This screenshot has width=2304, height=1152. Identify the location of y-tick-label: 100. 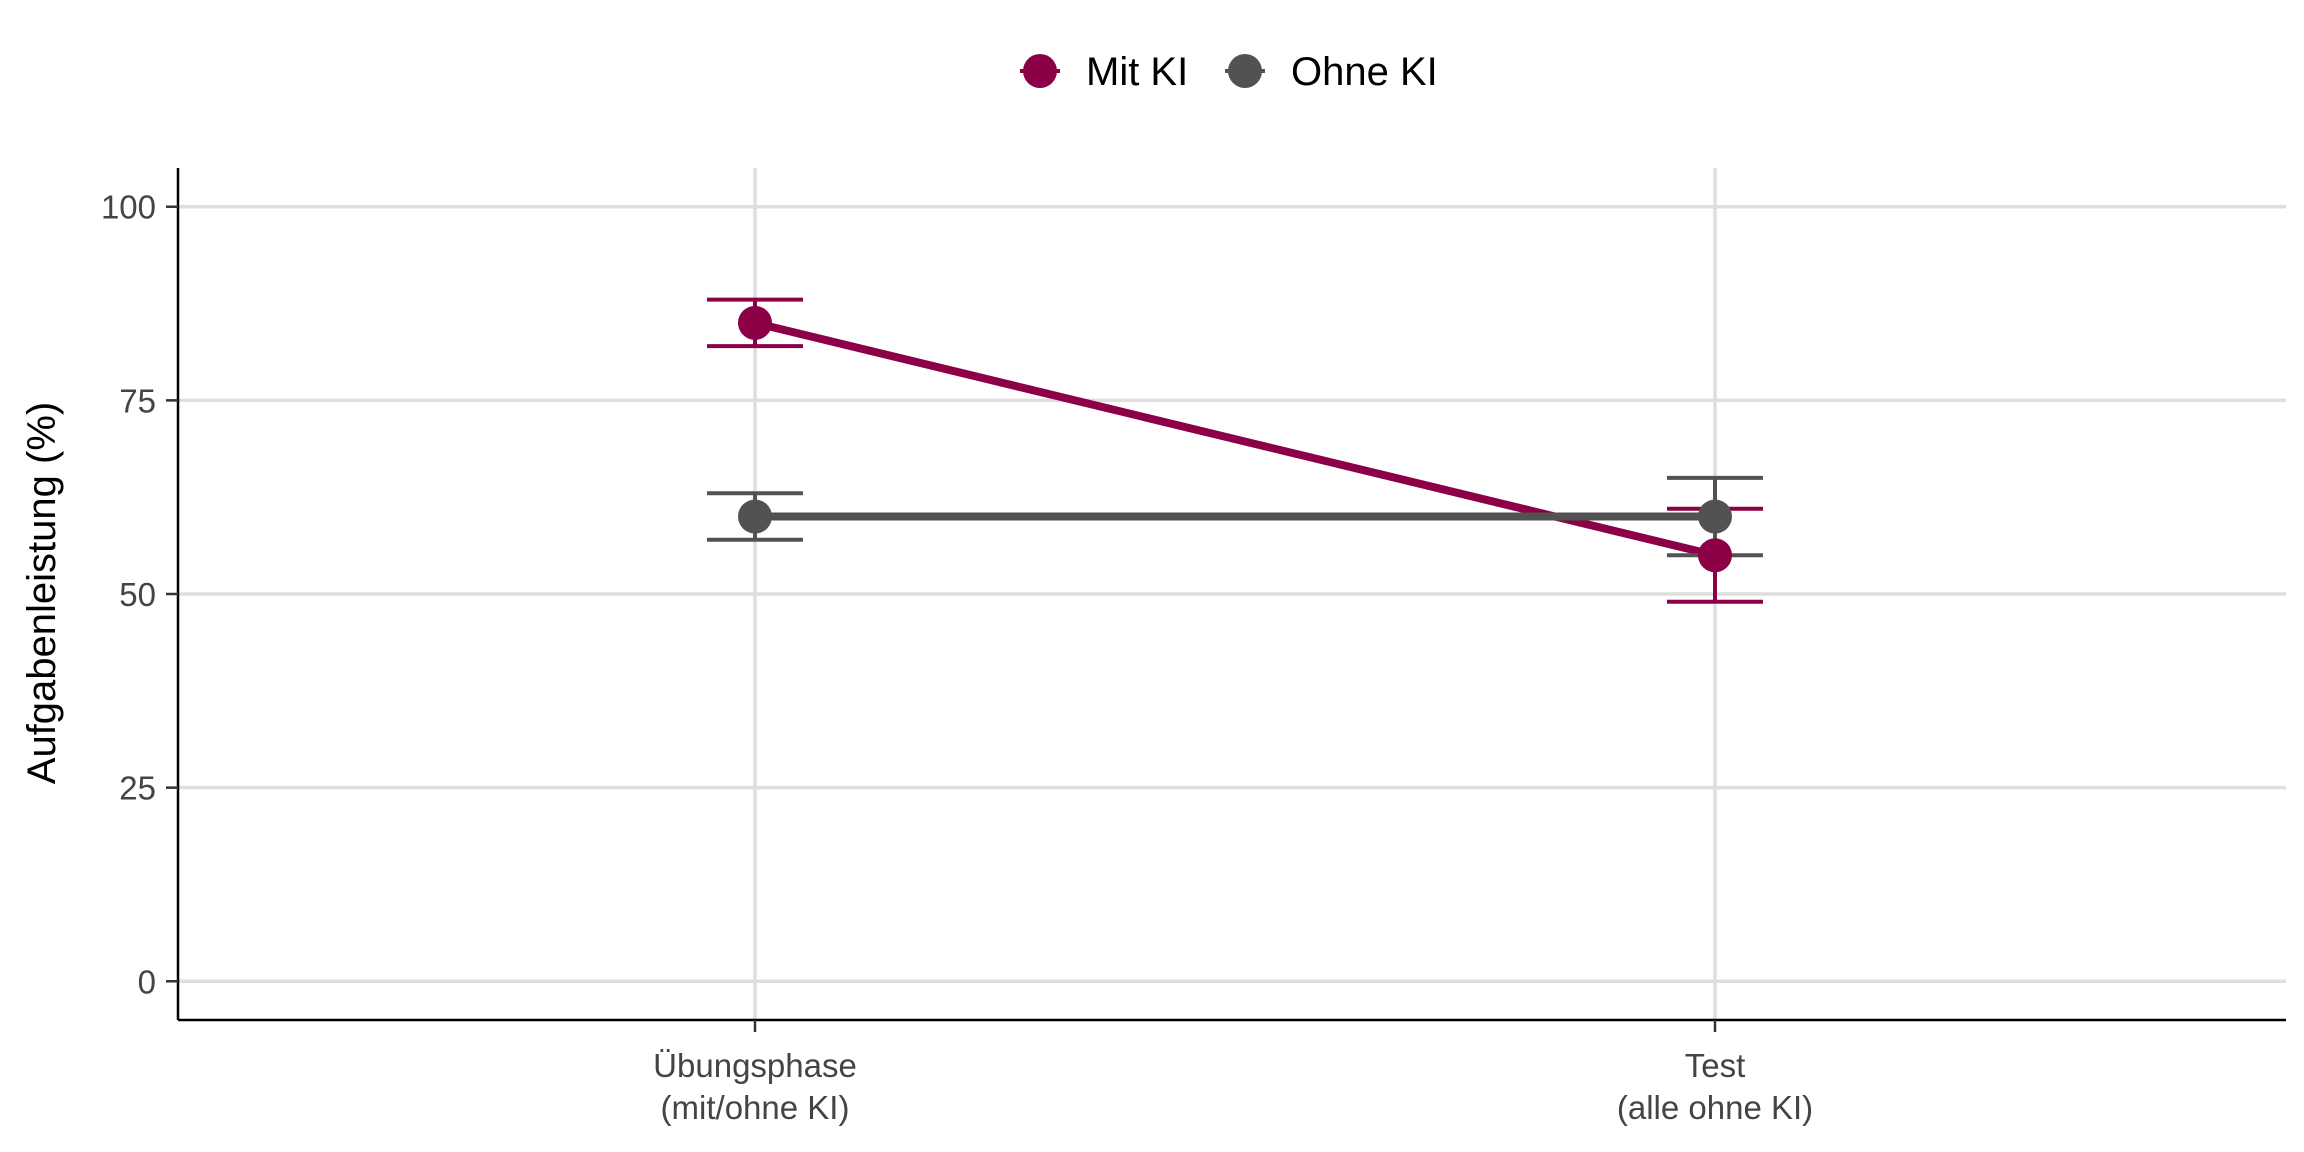
(128, 207).